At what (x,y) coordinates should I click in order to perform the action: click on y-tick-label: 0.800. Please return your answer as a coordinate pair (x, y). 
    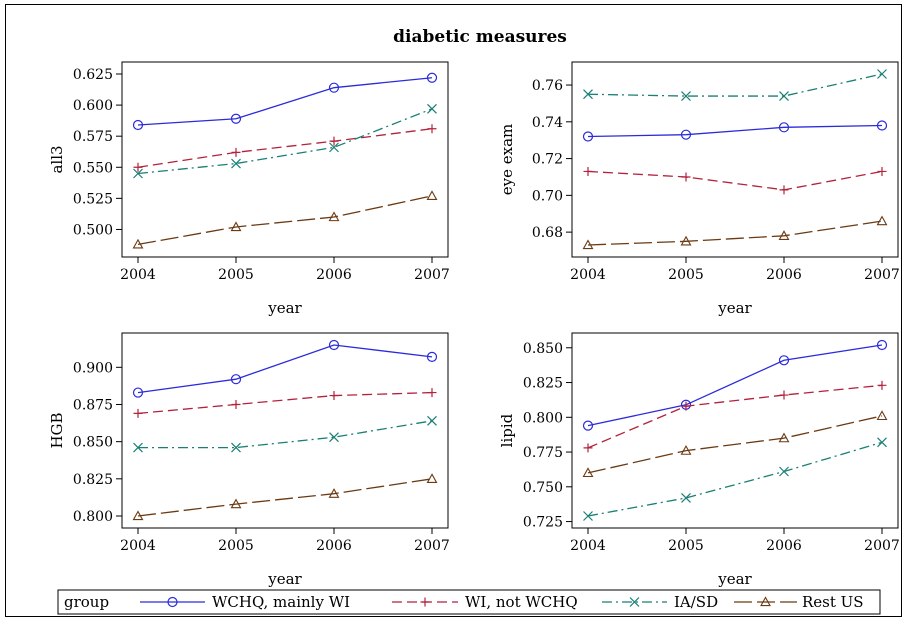
    Looking at the image, I should click on (543, 418).